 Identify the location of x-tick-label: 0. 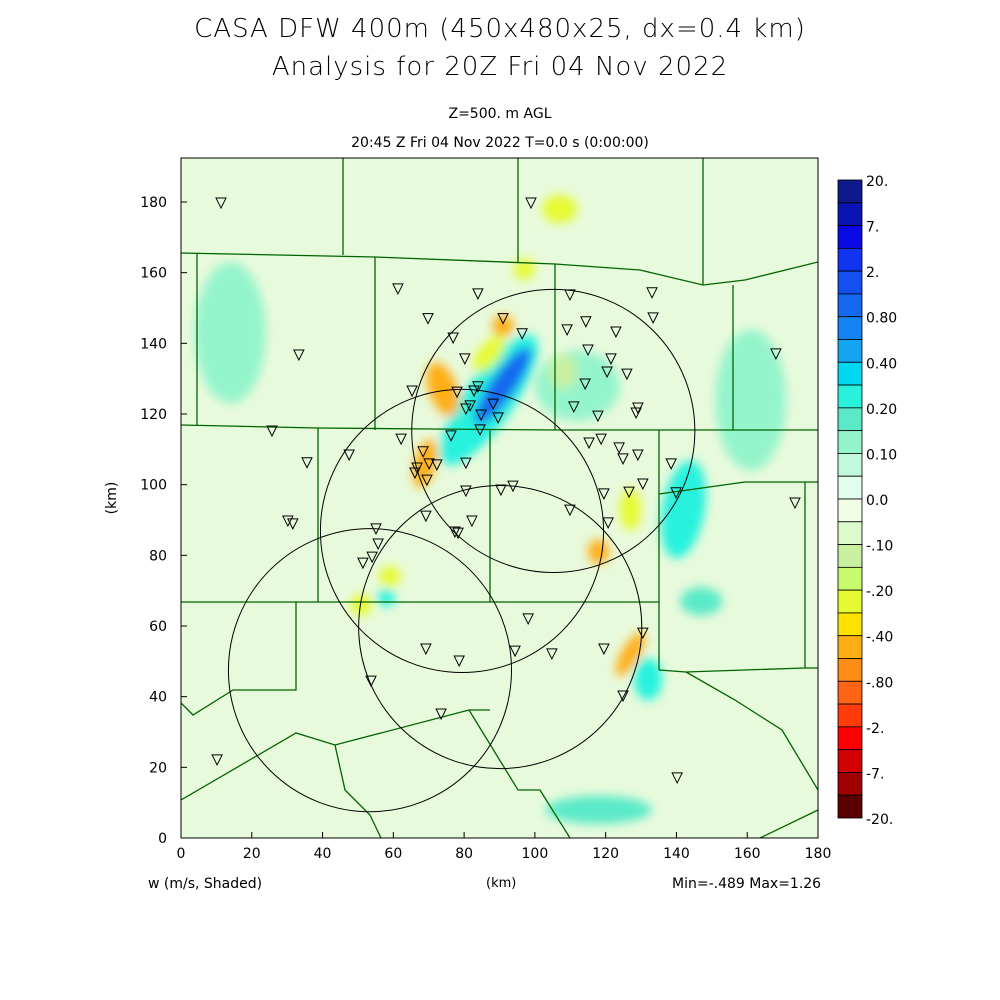
(181, 854).